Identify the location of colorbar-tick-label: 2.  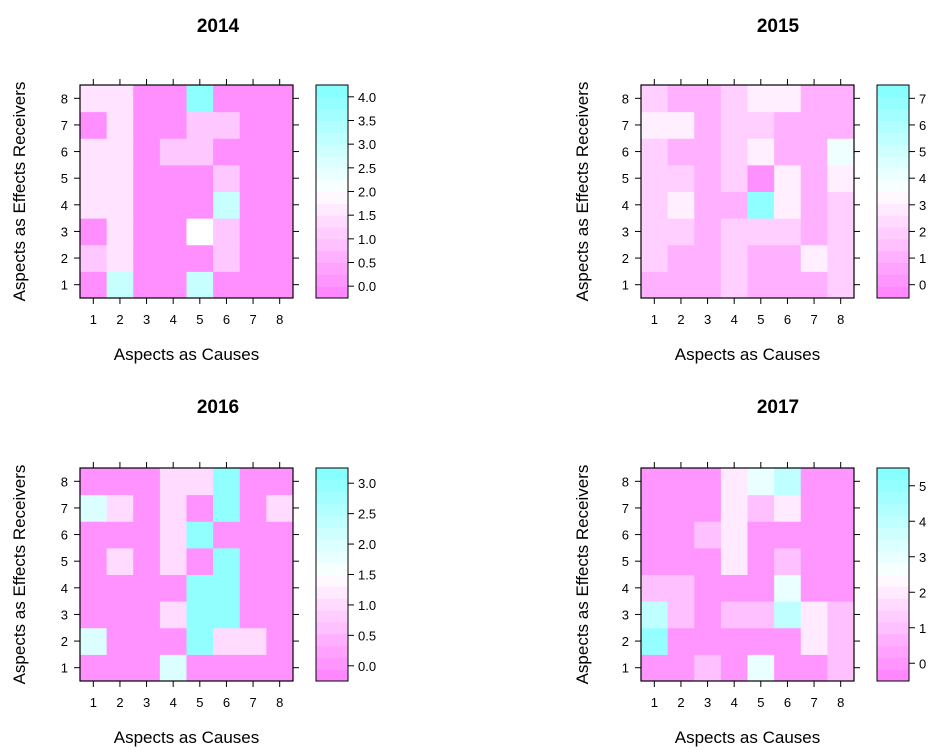
(922, 231).